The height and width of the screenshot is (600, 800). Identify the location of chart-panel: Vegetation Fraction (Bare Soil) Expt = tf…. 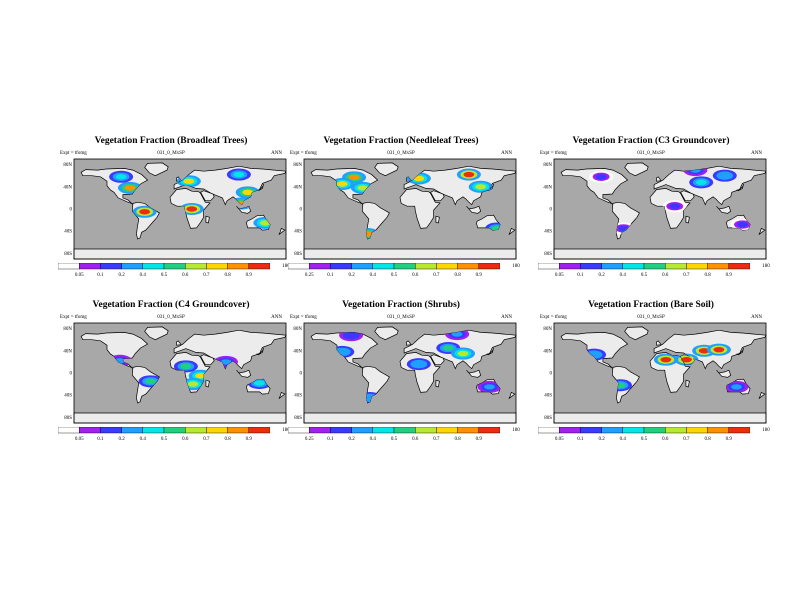
(653, 371).